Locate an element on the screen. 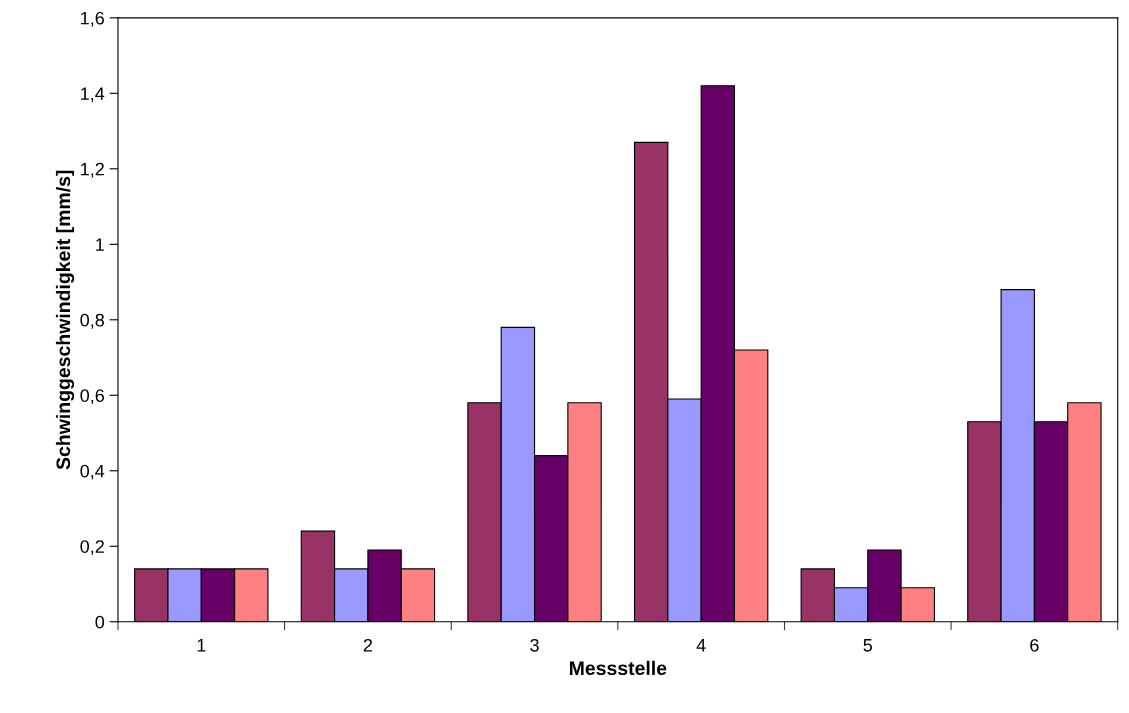  x-tick-label: 3 is located at coordinates (534, 645).